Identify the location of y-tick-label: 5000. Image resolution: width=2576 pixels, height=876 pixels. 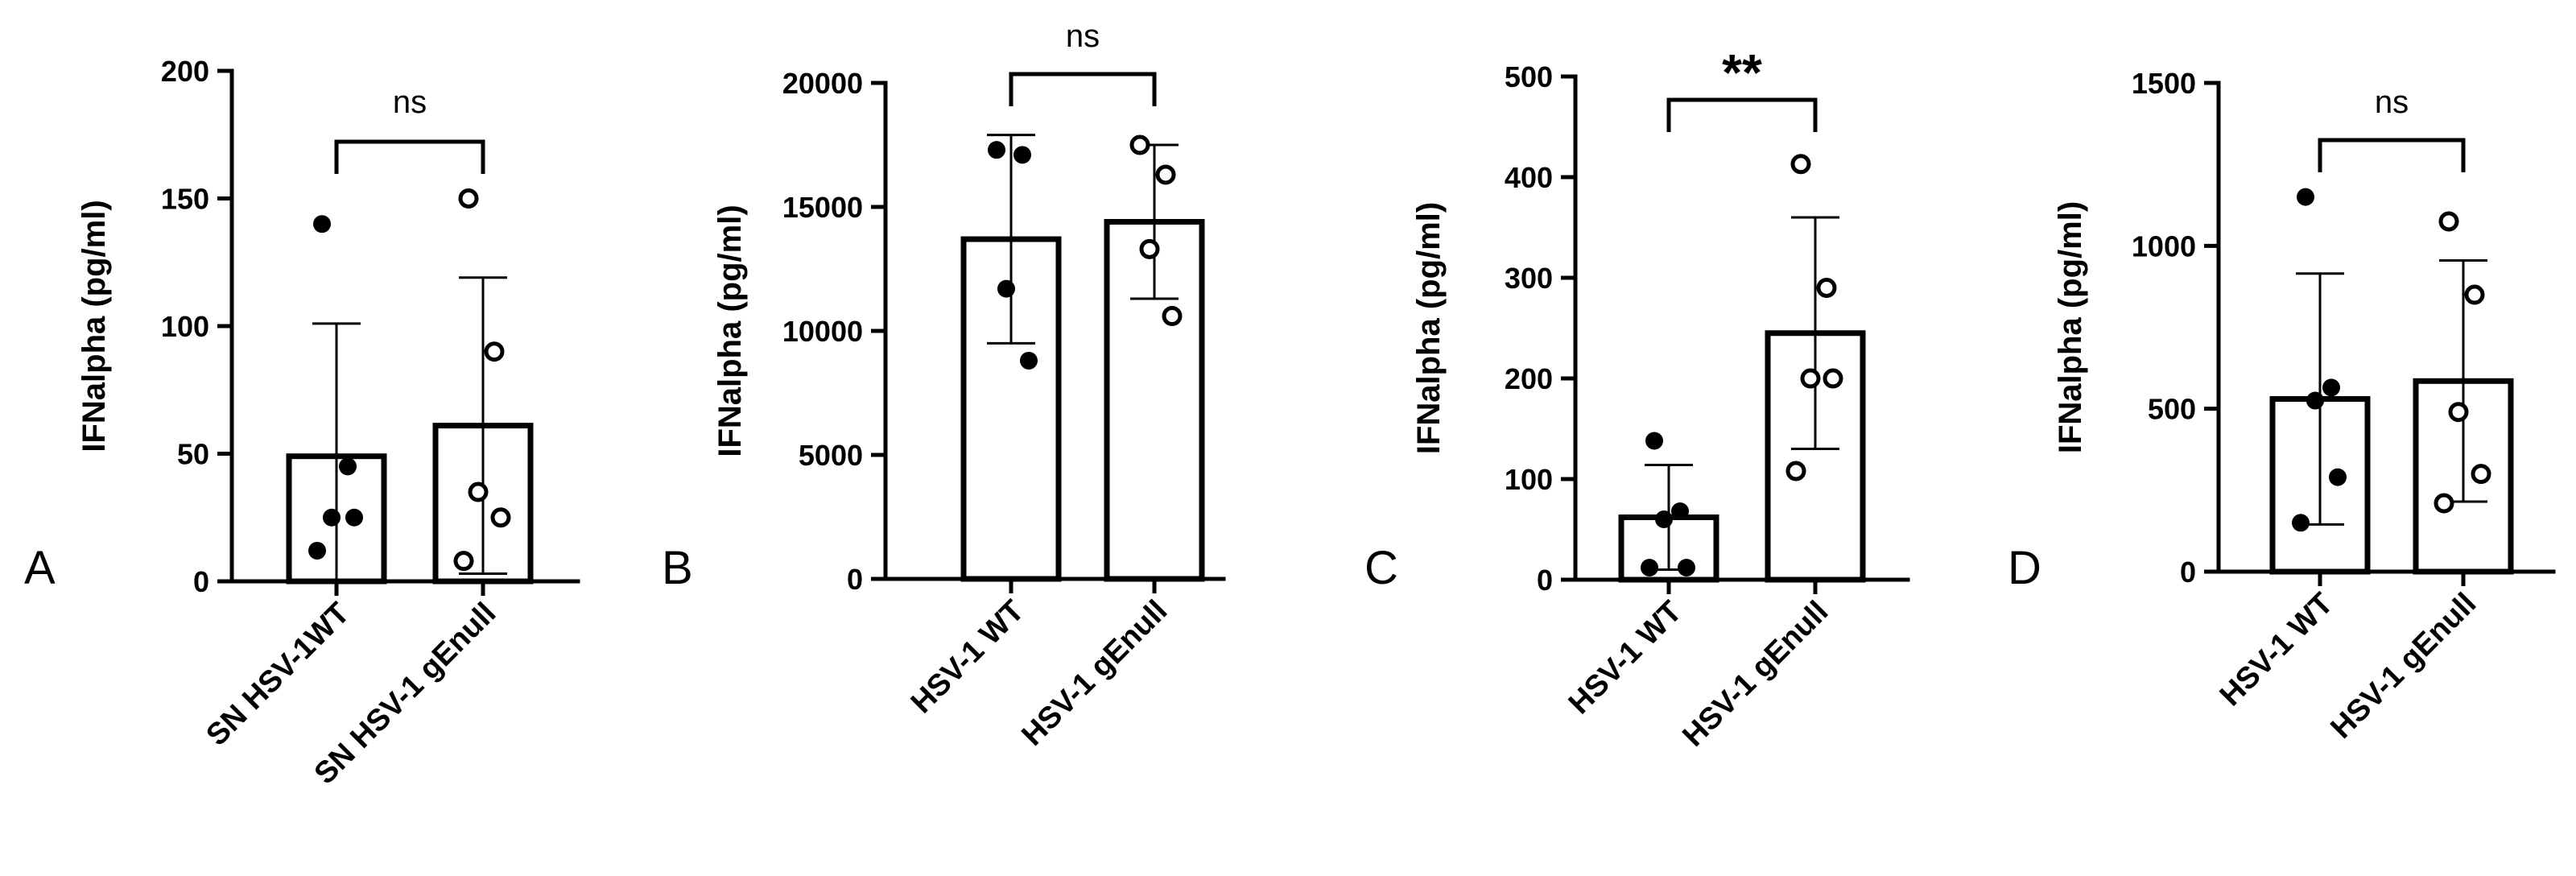
(831, 455).